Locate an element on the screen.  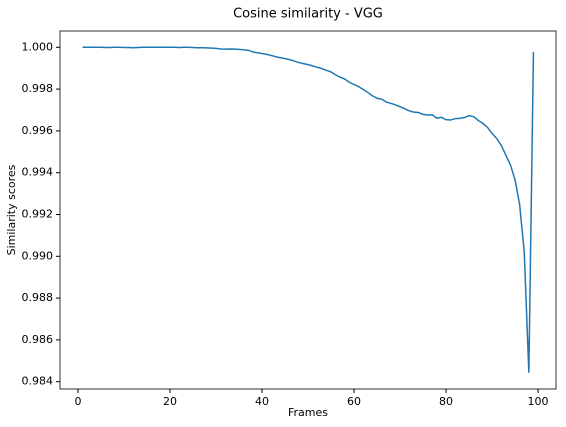
y-tick-label: 0.984 is located at coordinates (38, 381).